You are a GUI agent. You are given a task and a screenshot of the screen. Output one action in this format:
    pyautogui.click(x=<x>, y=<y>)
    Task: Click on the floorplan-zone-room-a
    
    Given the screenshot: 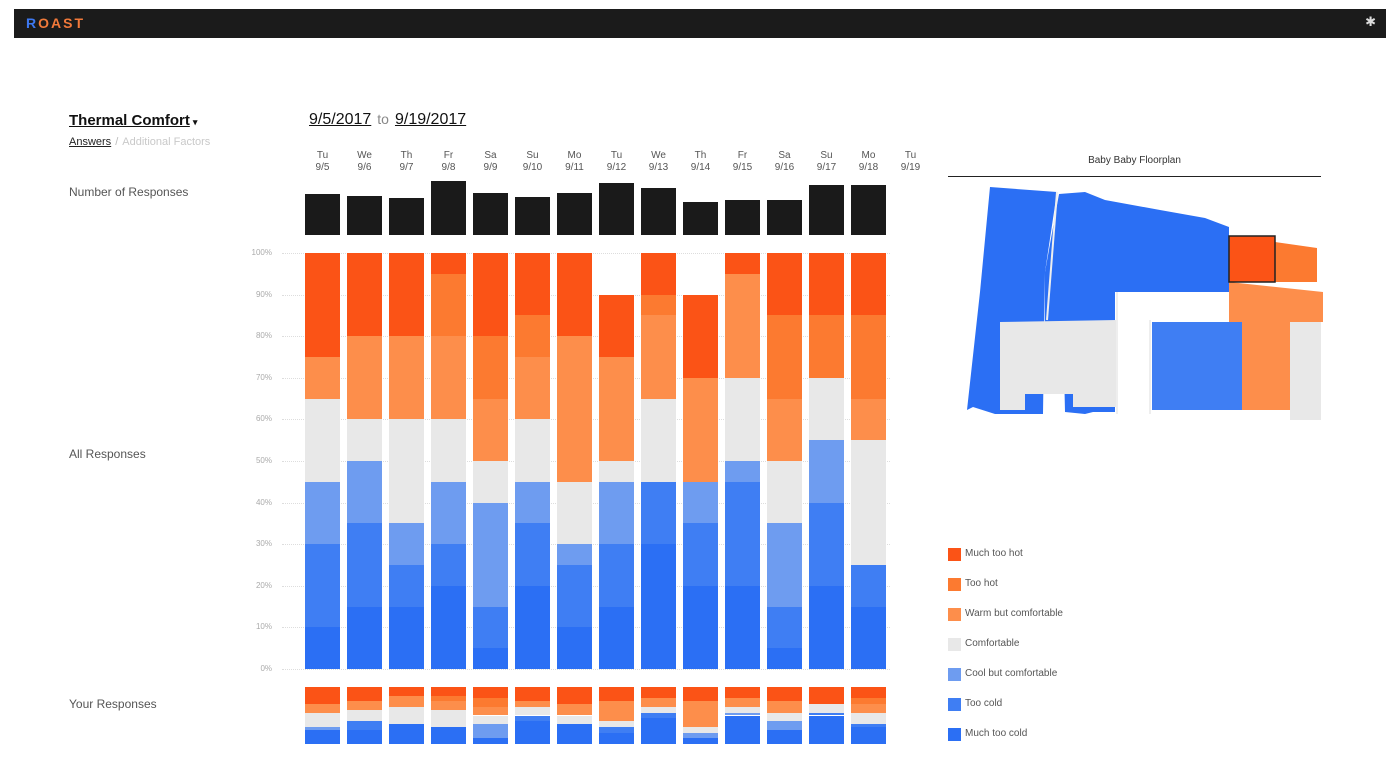 What is the action you would take?
    pyautogui.click(x=1252, y=259)
    